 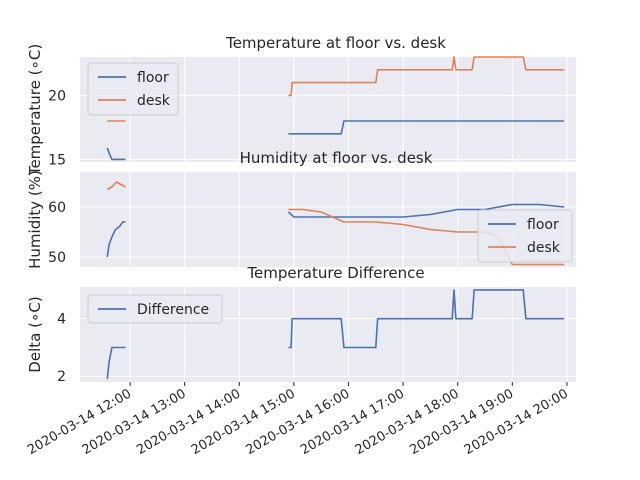 I want to click on chart-title: Temperature Difference, so click(x=335, y=273).